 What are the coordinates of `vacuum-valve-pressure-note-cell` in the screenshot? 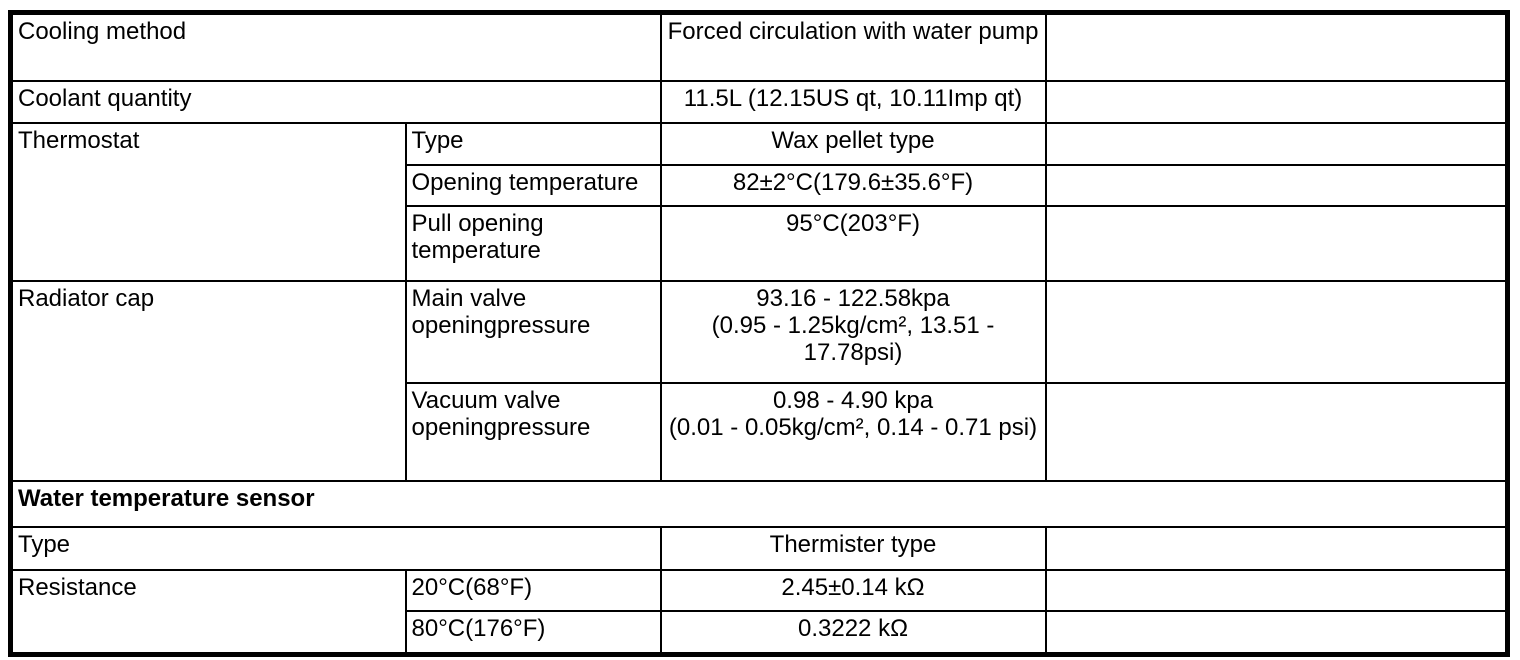 It's located at (1276, 431).